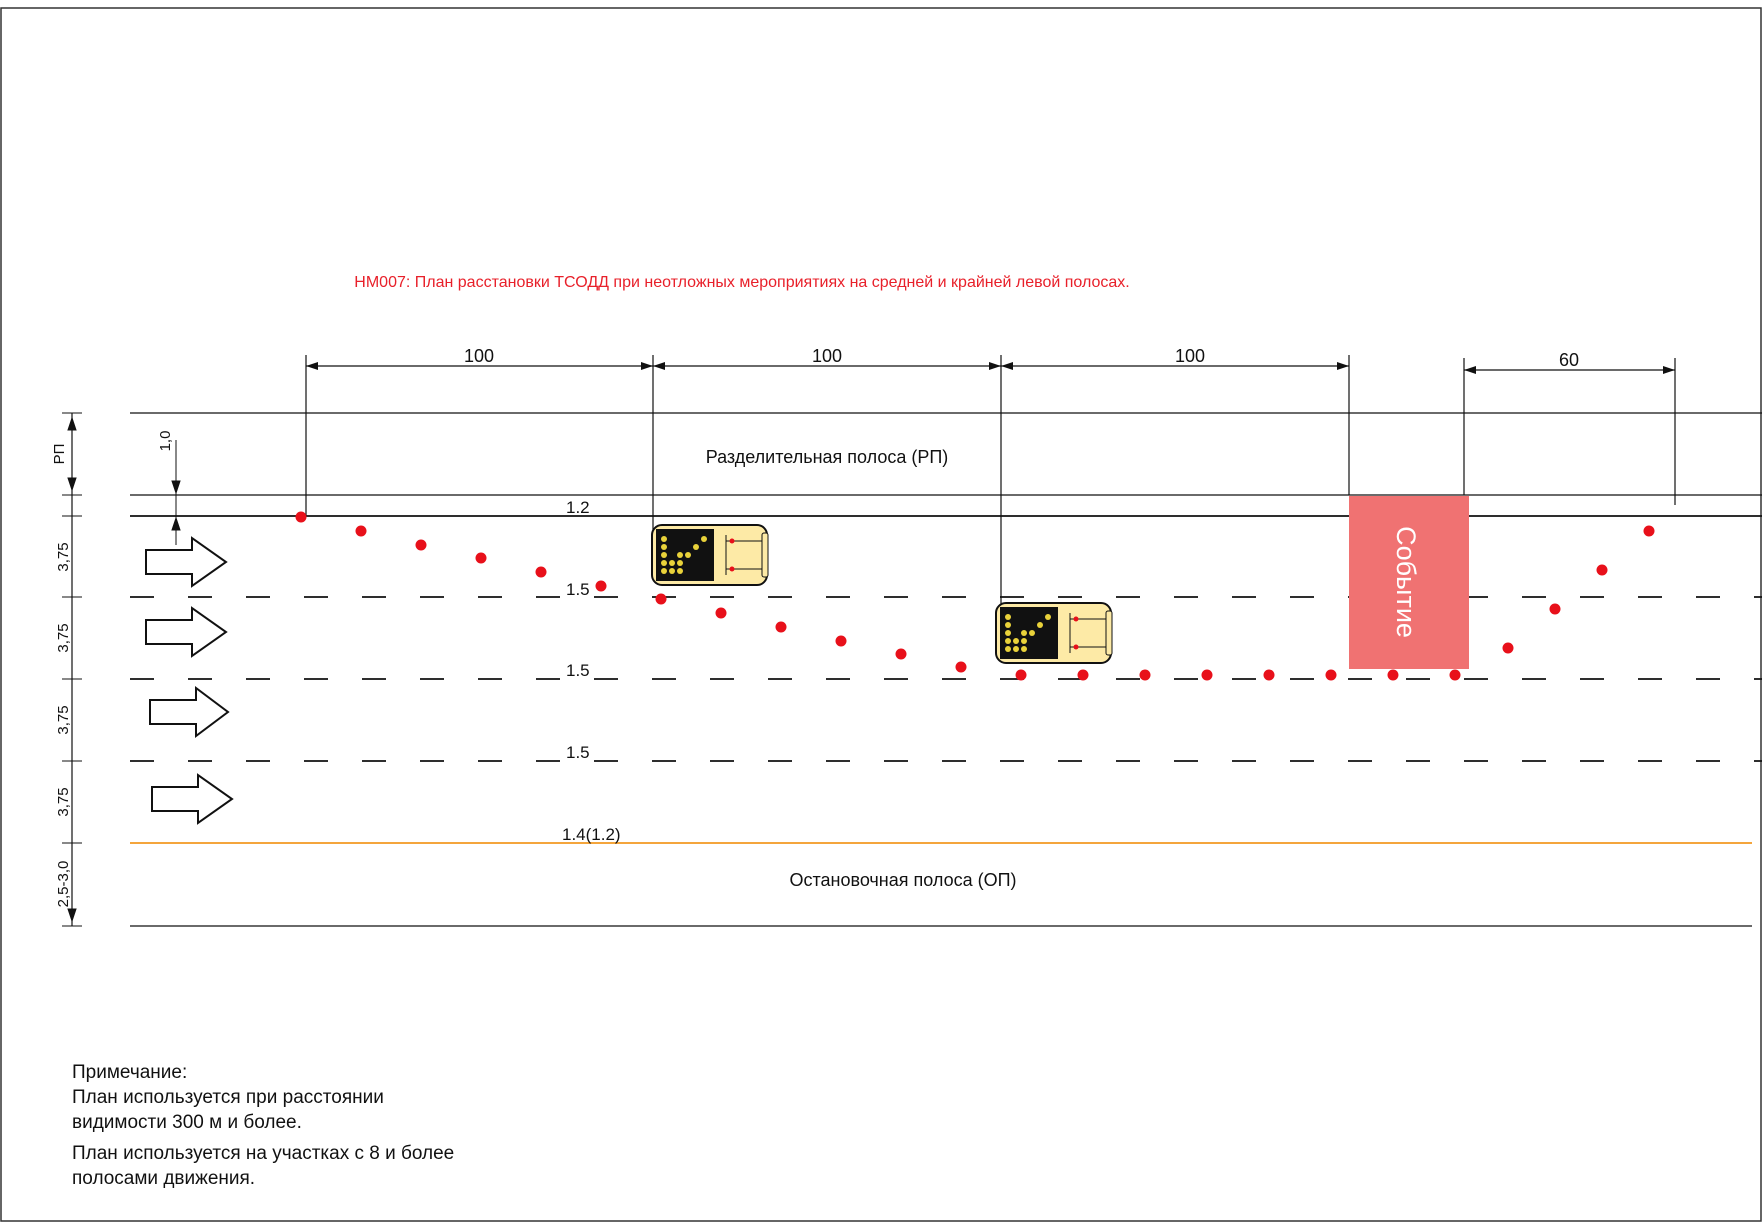 The width and height of the screenshot is (1762, 1224). What do you see at coordinates (1190, 356) in the screenshot?
I see `dim-label-3: 100` at bounding box center [1190, 356].